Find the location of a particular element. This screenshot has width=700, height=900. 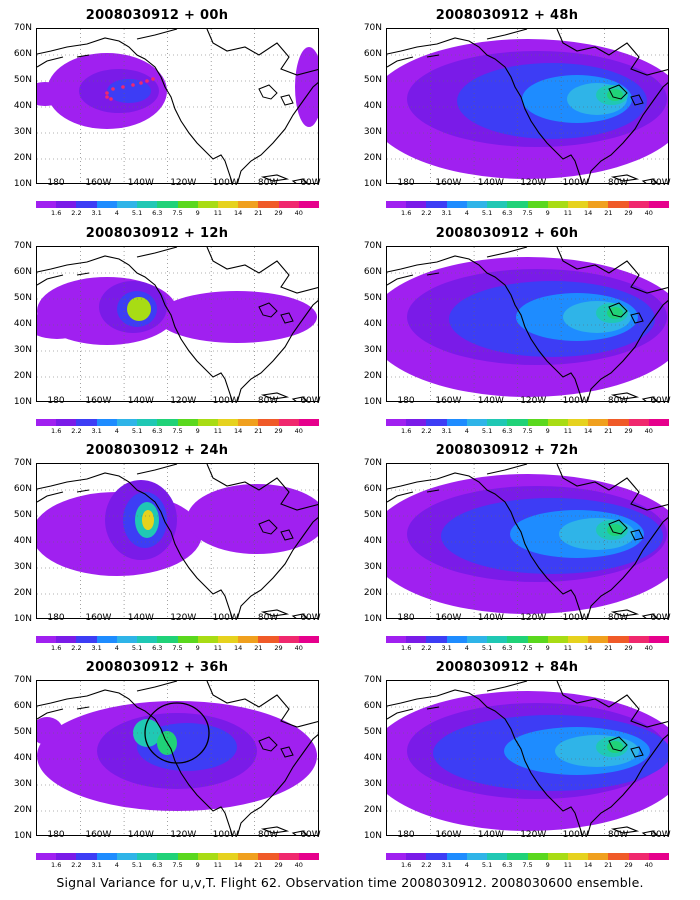

latitude-label: 30N is located at coordinates (372, 784).